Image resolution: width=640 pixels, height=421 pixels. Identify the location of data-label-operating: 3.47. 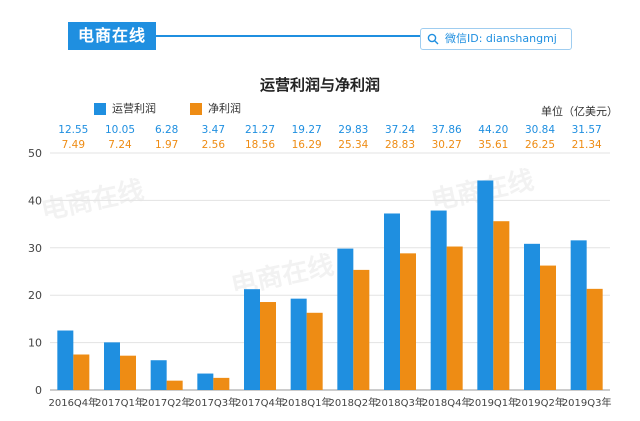
(213, 130).